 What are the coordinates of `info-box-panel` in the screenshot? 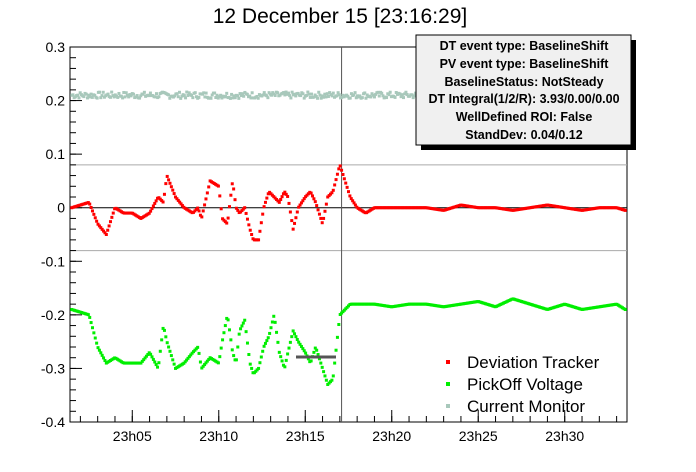 It's located at (523, 90).